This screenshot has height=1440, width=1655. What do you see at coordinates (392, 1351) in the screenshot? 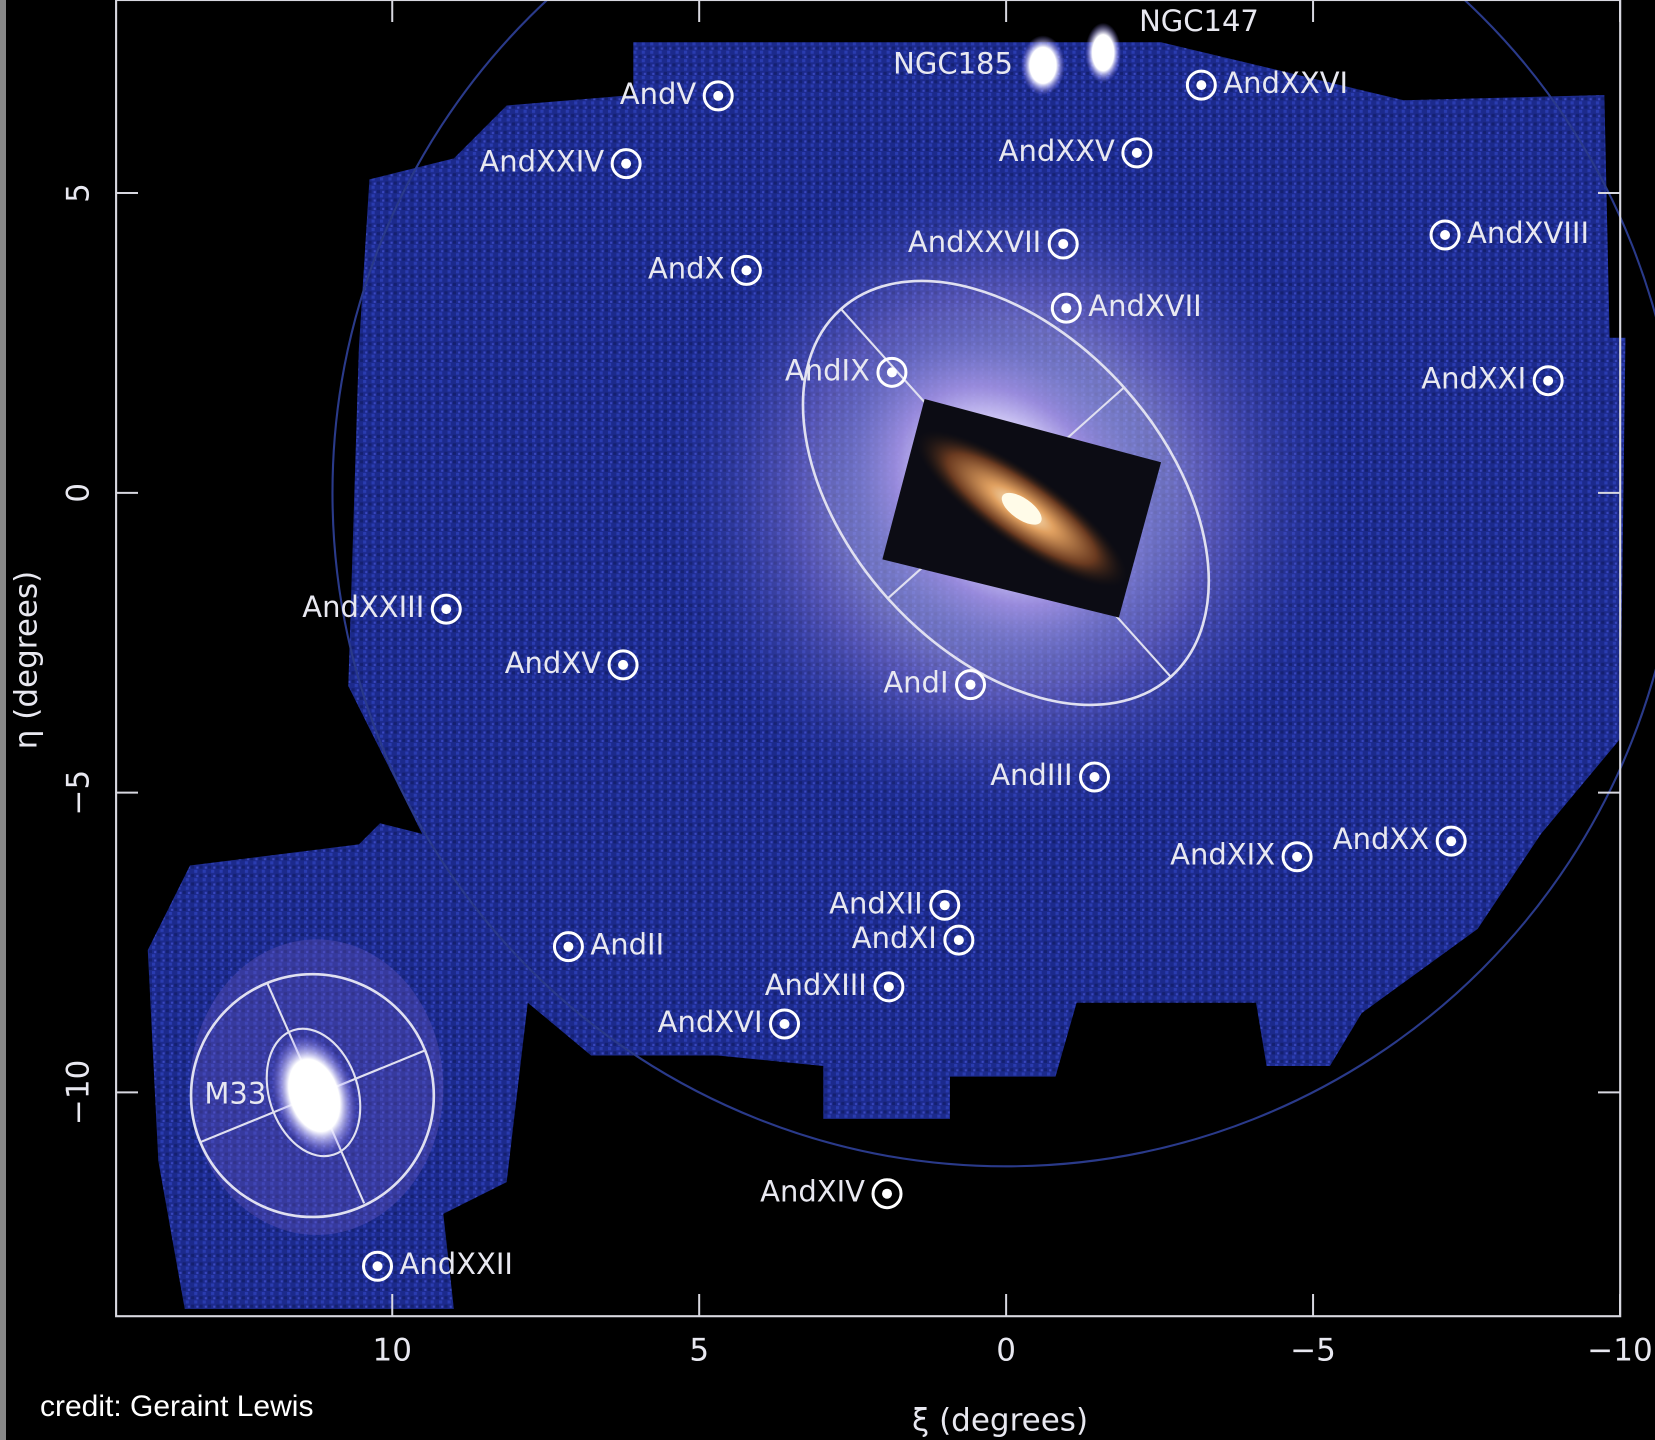
I see `x-tick-label: 10` at bounding box center [392, 1351].